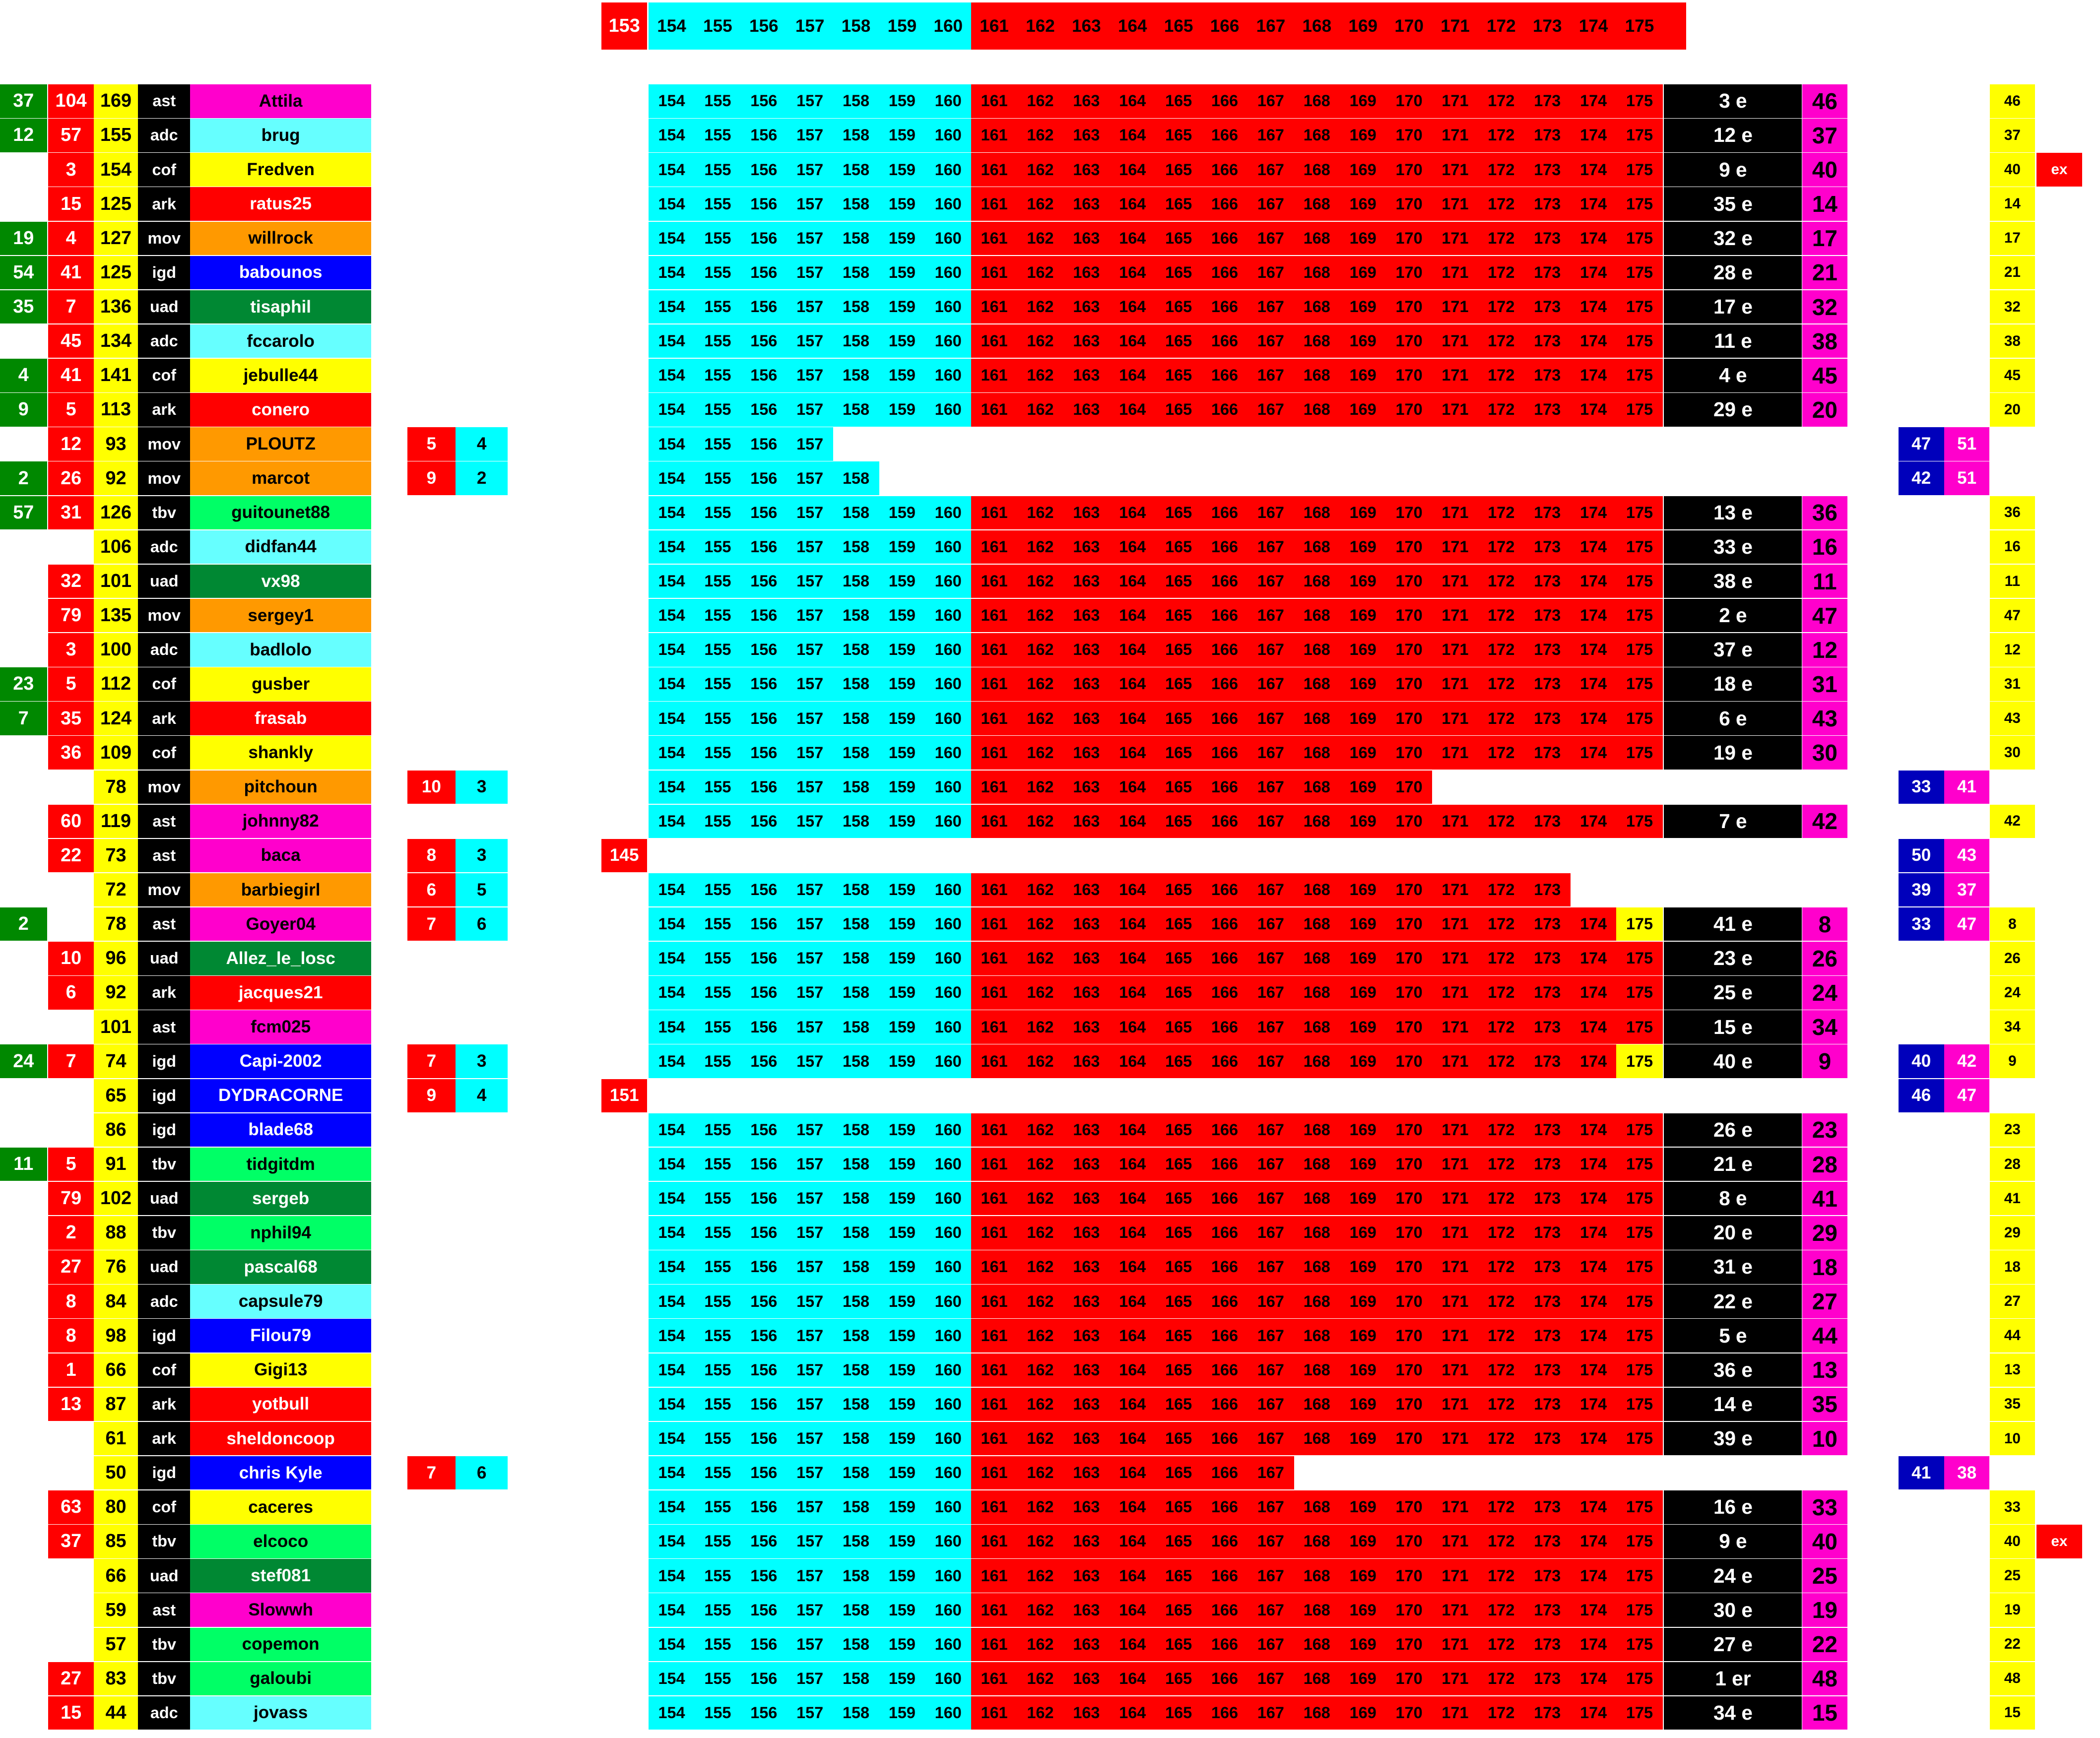 The image size is (2100, 1738). What do you see at coordinates (2012, 238) in the screenshot?
I see `right-score-cell: 17` at bounding box center [2012, 238].